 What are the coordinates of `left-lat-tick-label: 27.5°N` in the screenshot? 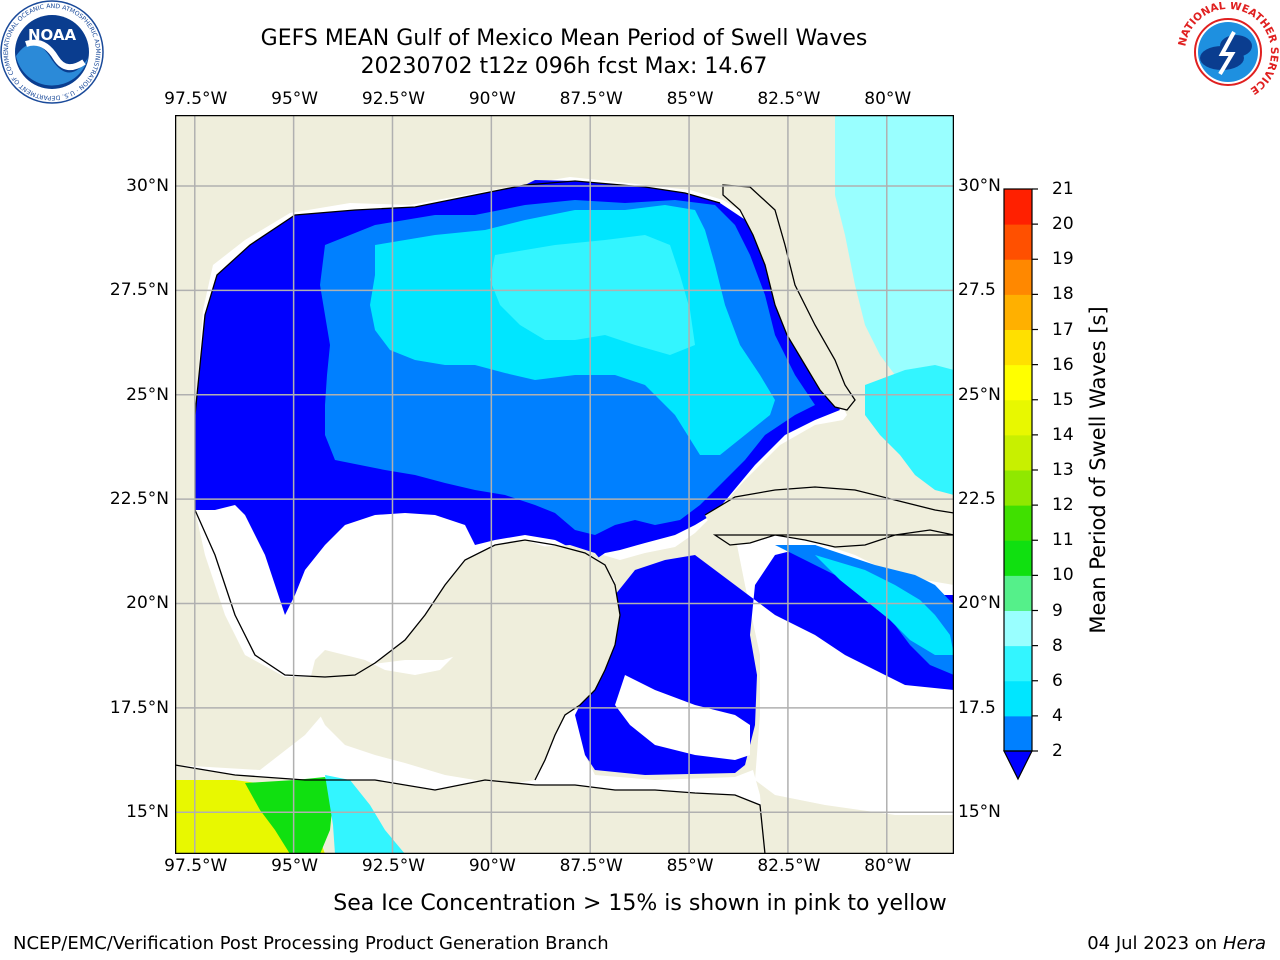 It's located at (139, 290).